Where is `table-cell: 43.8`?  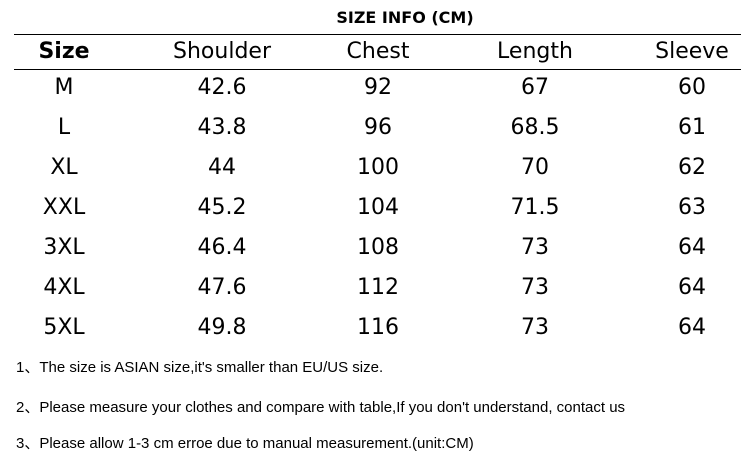
table-cell: 43.8 is located at coordinates (222, 127).